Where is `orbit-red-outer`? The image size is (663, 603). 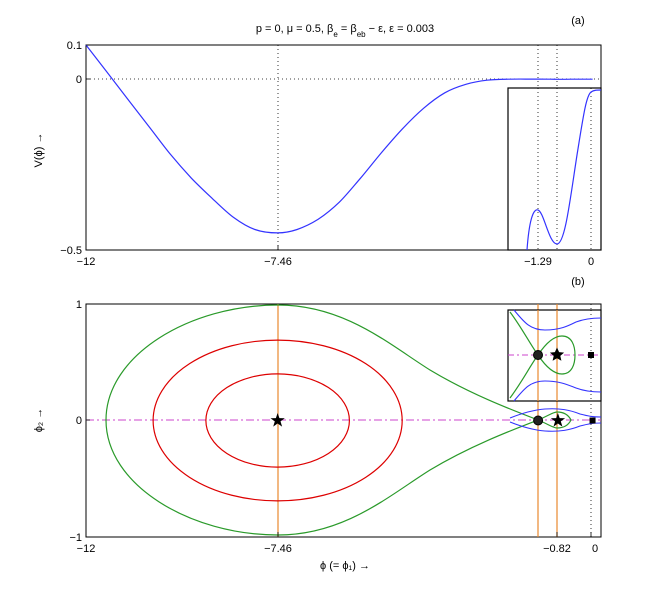 orbit-red-outer is located at coordinates (277, 420).